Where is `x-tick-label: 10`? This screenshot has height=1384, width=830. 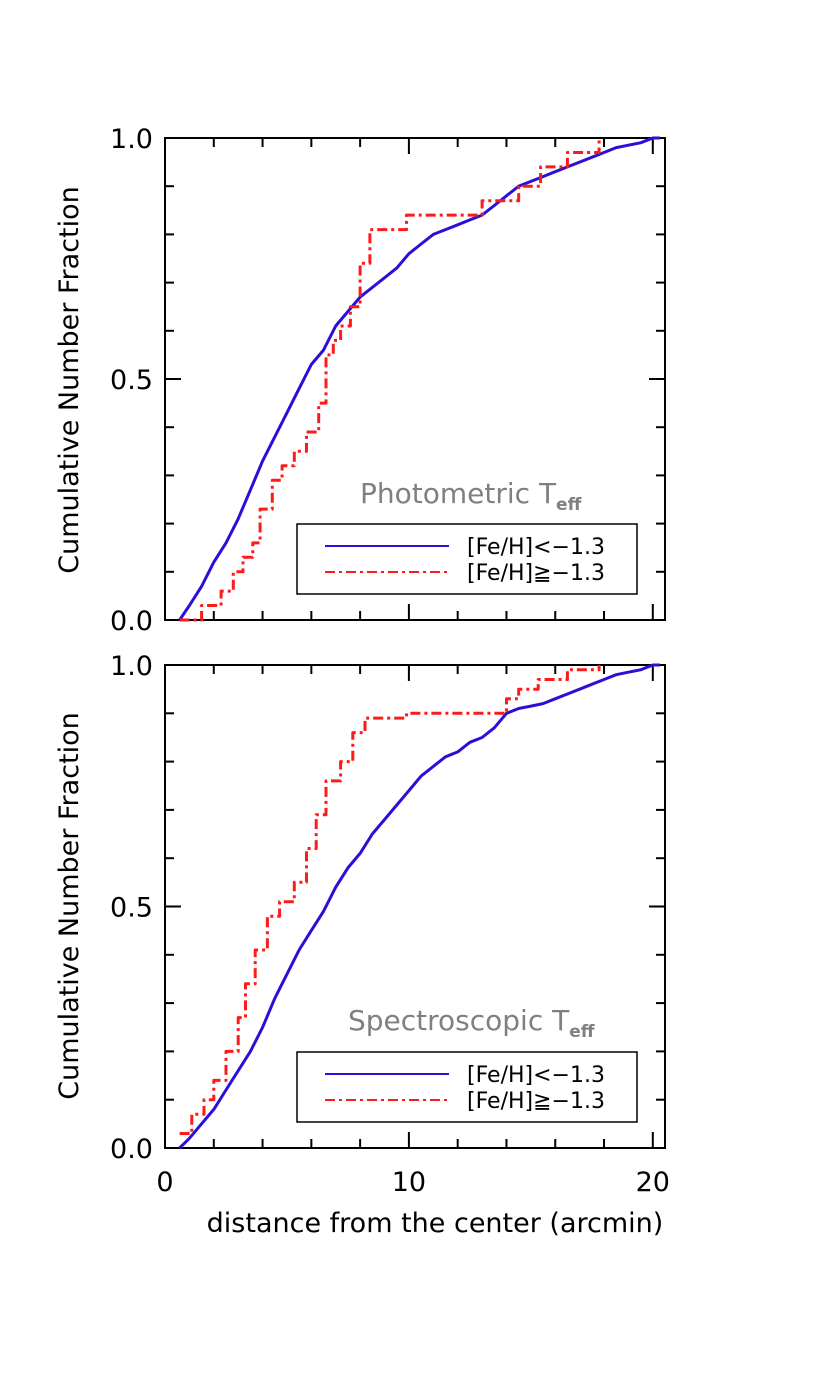 x-tick-label: 10 is located at coordinates (409, 1182).